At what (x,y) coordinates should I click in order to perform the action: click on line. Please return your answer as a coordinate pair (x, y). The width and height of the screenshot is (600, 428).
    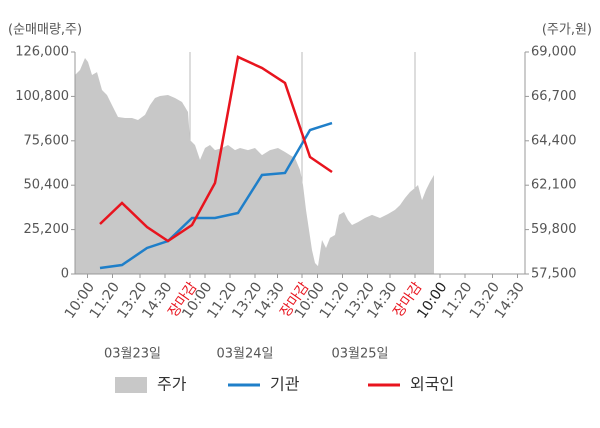
    Looking at the image, I should click on (216, 195).